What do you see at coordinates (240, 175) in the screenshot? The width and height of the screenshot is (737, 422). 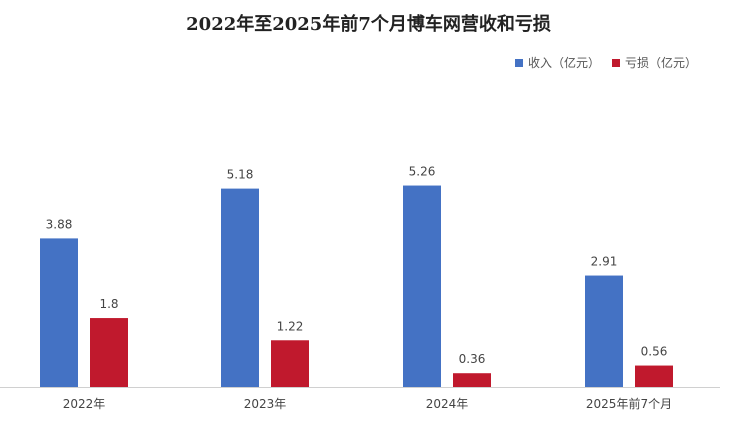 I see `revenue-data-label-1: 5.18` at bounding box center [240, 175].